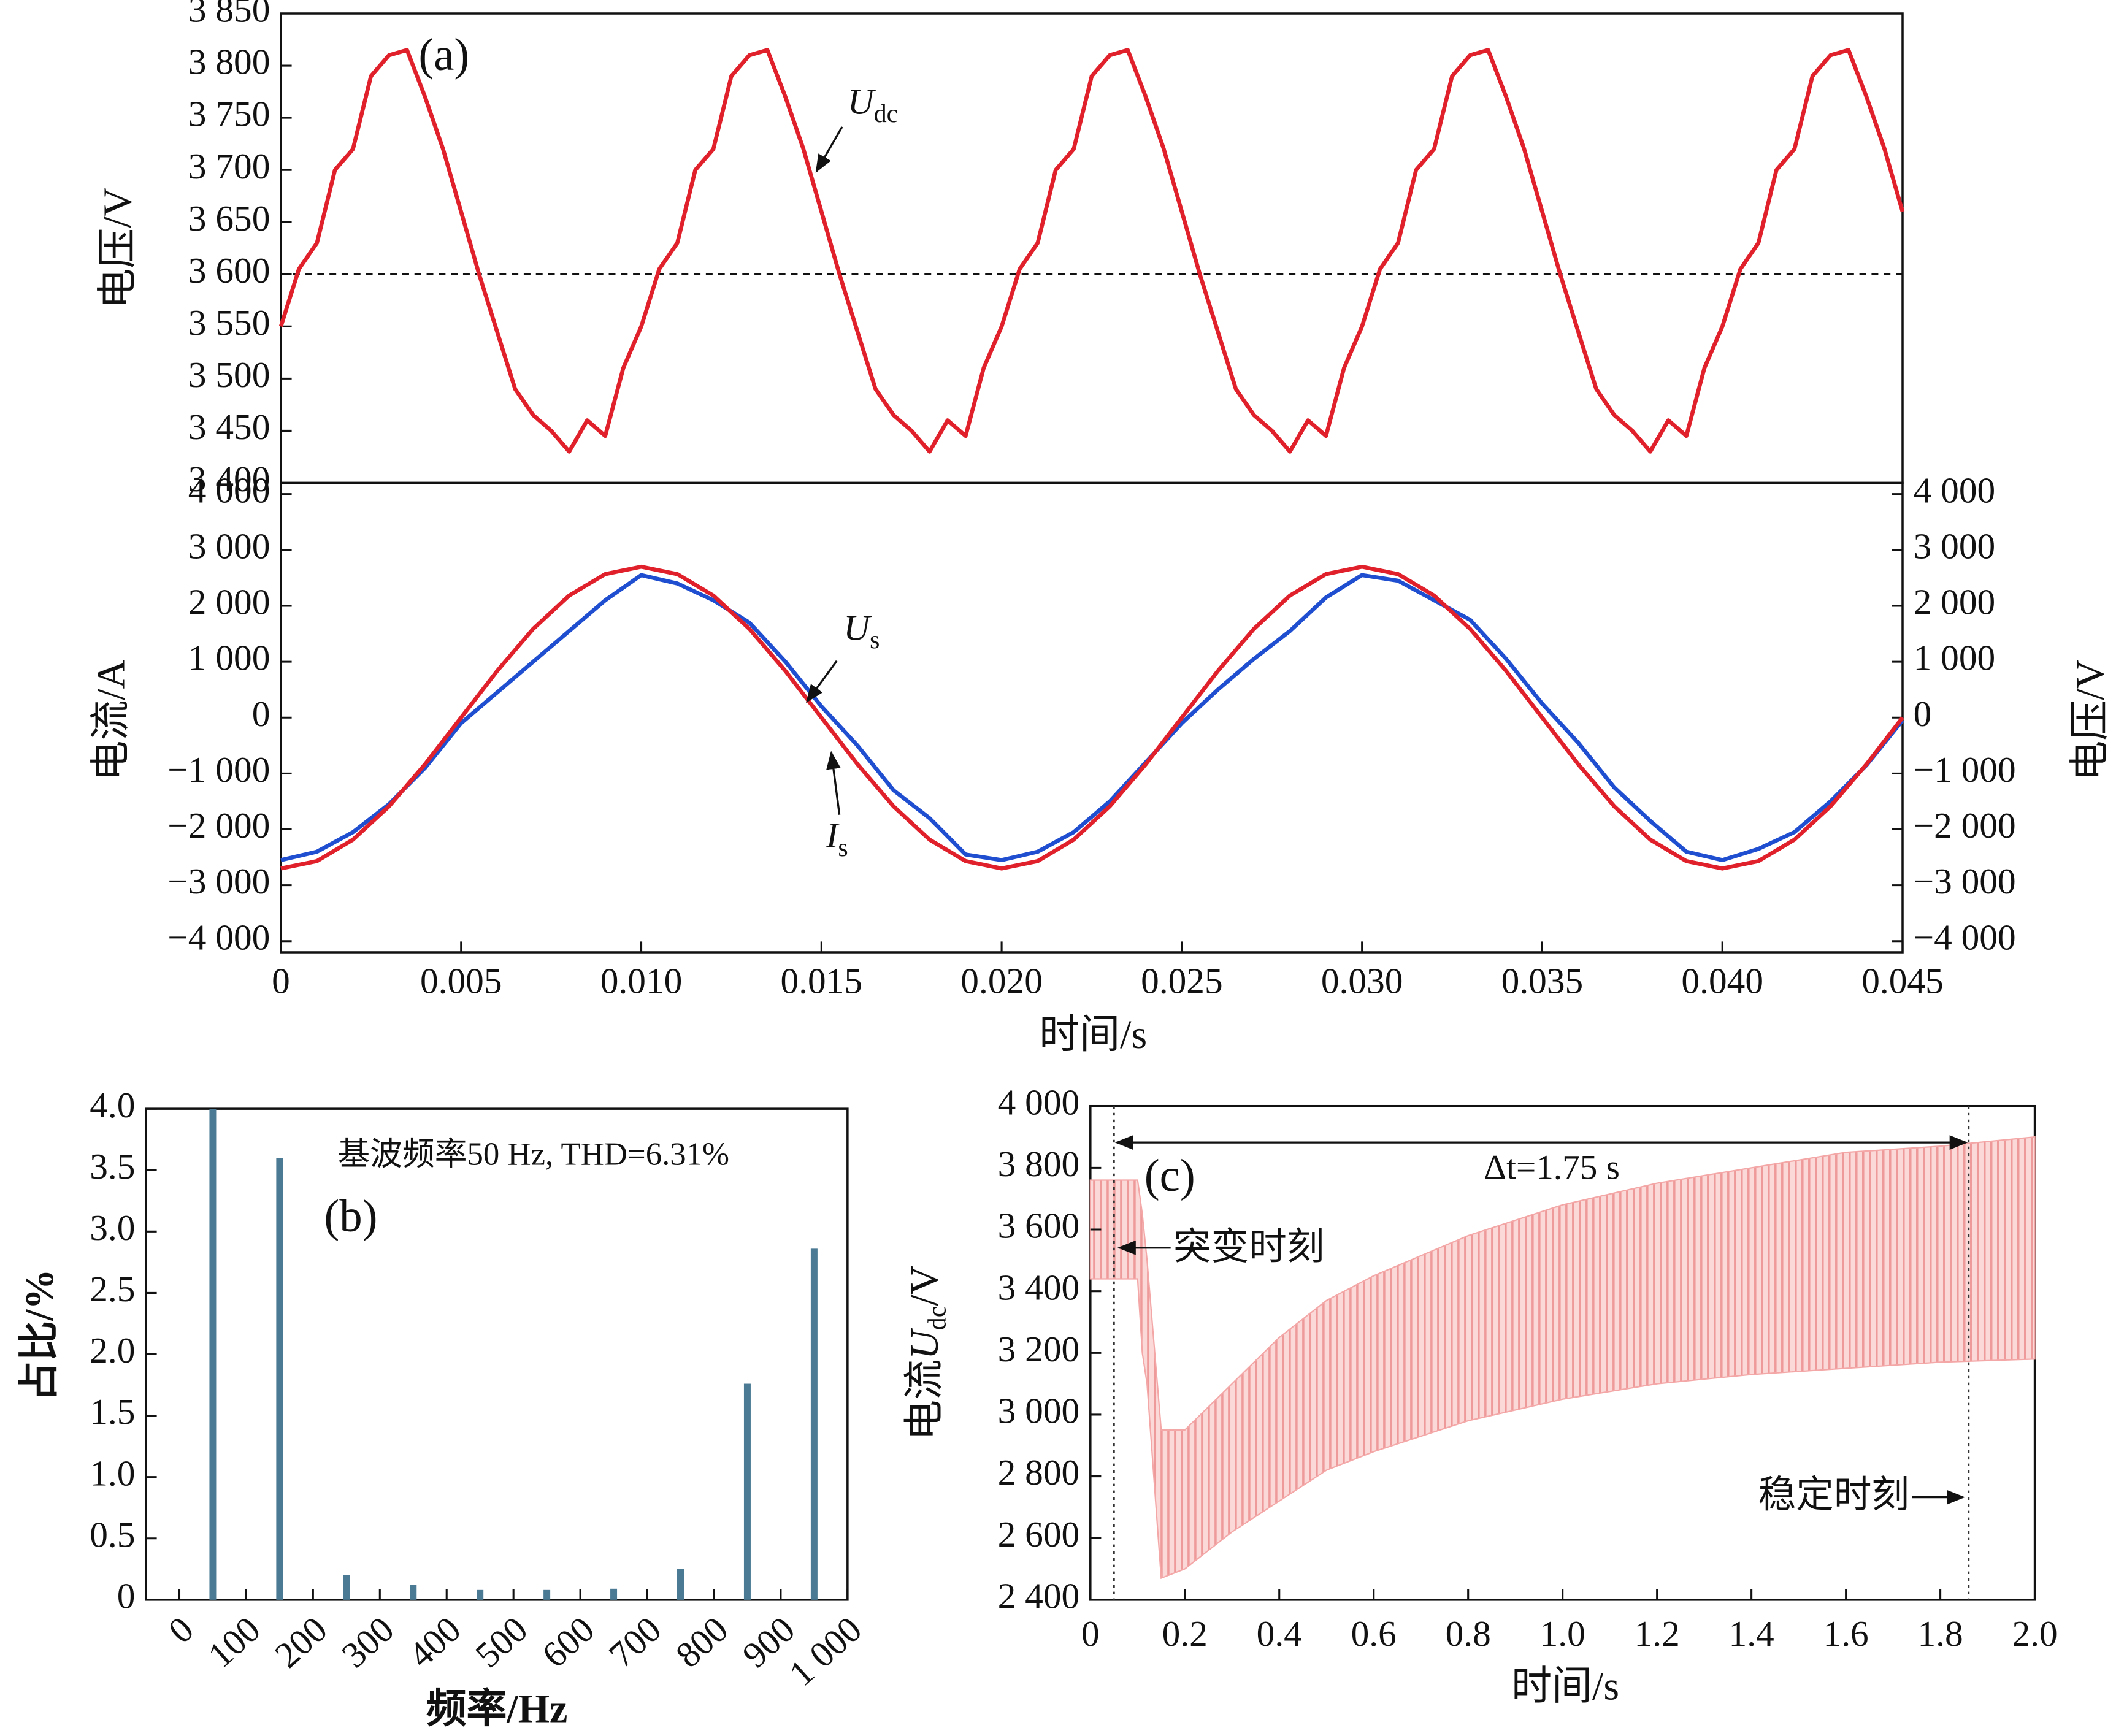 The width and height of the screenshot is (2116, 1736). What do you see at coordinates (1751, 1633) in the screenshot?
I see `x-tick-label: 1.4` at bounding box center [1751, 1633].